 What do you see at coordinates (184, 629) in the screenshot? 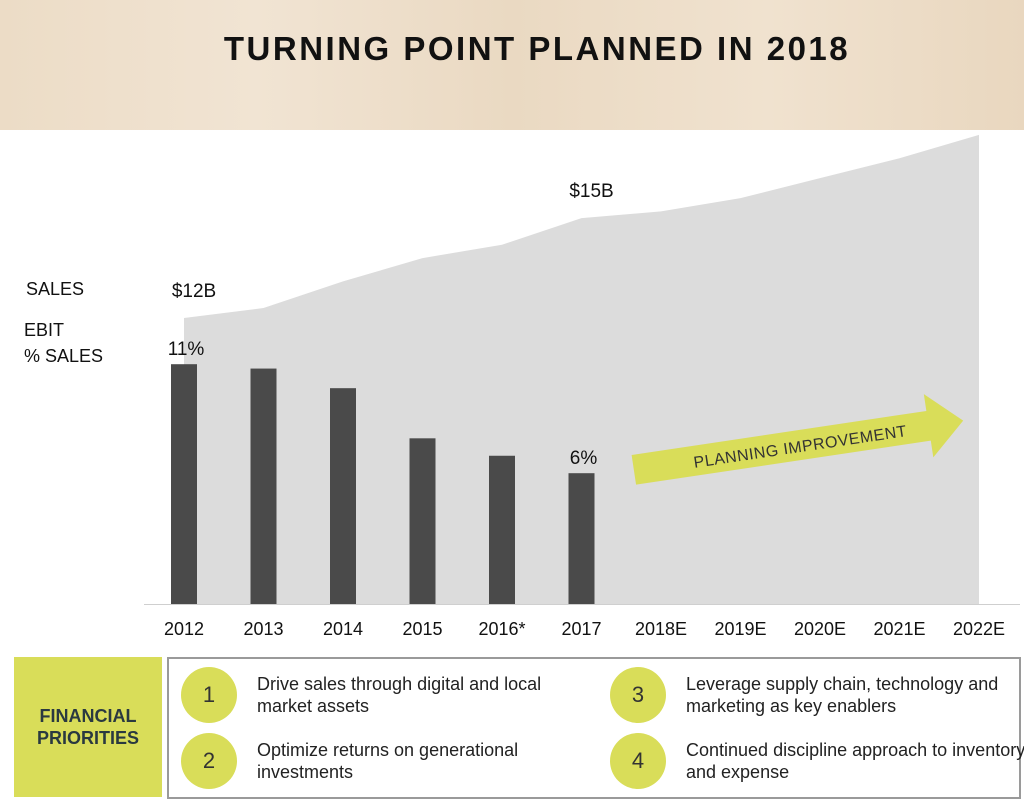
I see `x-tick-label: 2012` at bounding box center [184, 629].